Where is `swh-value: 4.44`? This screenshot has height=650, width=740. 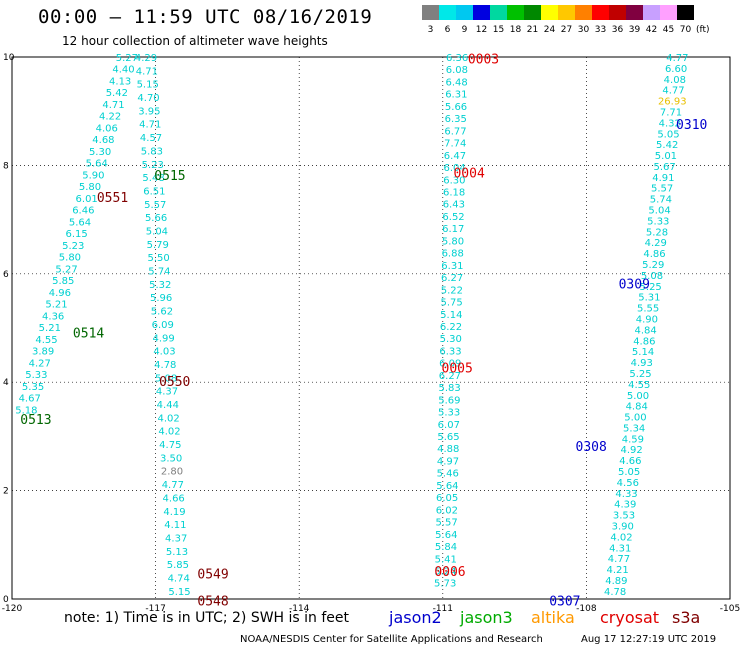
swh-value: 4.44 is located at coordinates (168, 405).